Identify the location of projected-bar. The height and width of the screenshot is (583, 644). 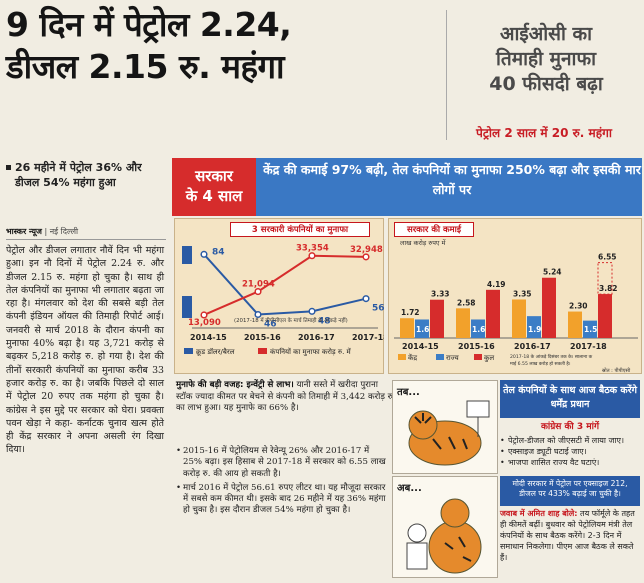
(605, 278).